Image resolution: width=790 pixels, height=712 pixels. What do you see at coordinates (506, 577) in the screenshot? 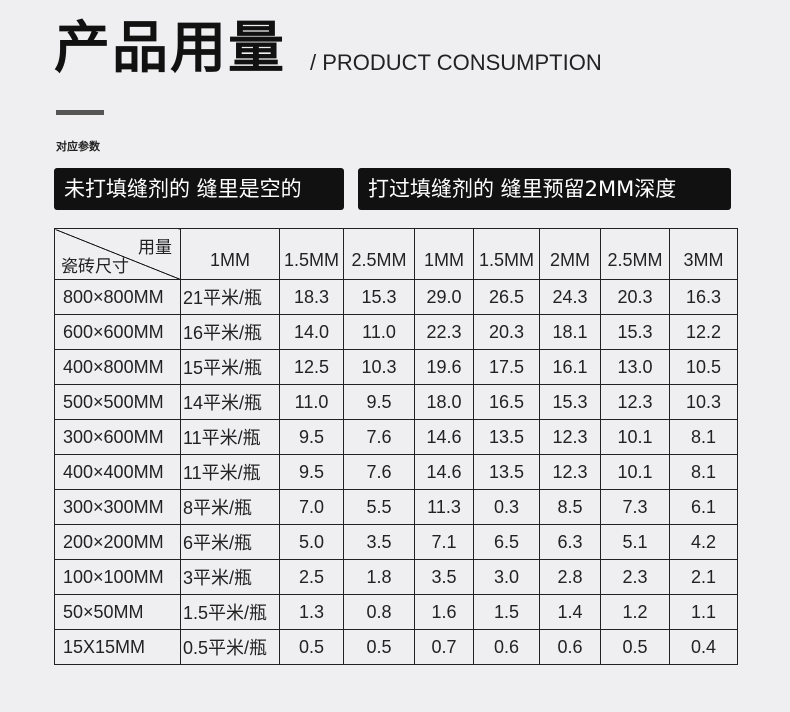
I see `usage-cell: 3.0` at bounding box center [506, 577].